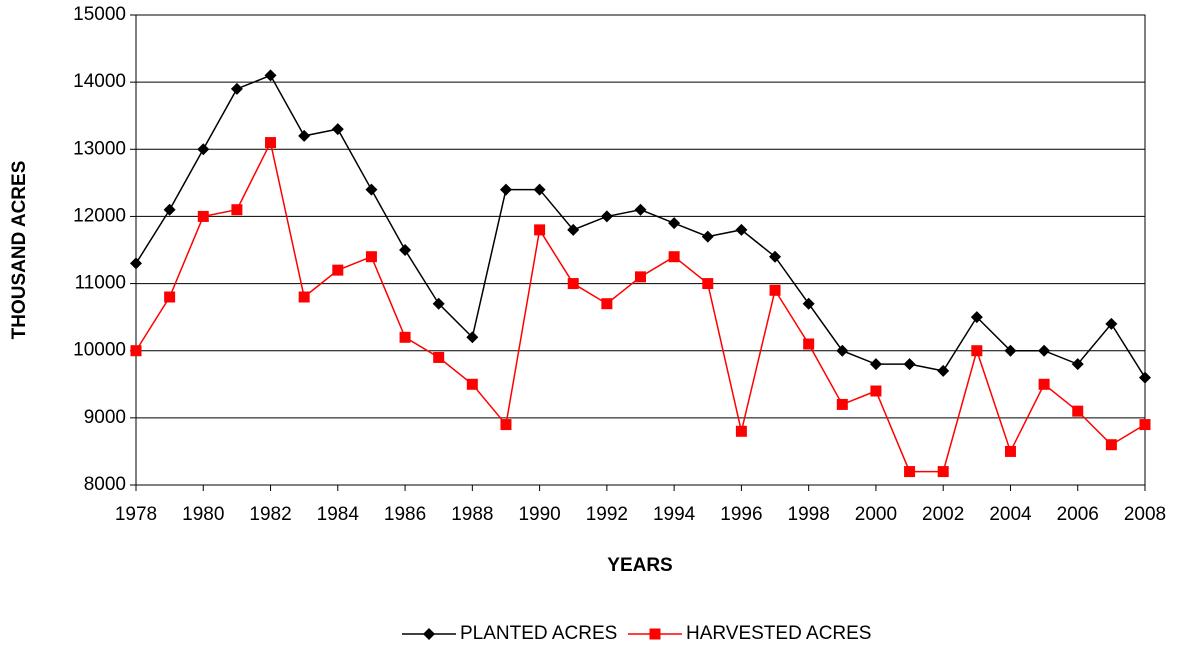 The height and width of the screenshot is (656, 1179). What do you see at coordinates (99, 81) in the screenshot?
I see `y-tick-label: 14000` at bounding box center [99, 81].